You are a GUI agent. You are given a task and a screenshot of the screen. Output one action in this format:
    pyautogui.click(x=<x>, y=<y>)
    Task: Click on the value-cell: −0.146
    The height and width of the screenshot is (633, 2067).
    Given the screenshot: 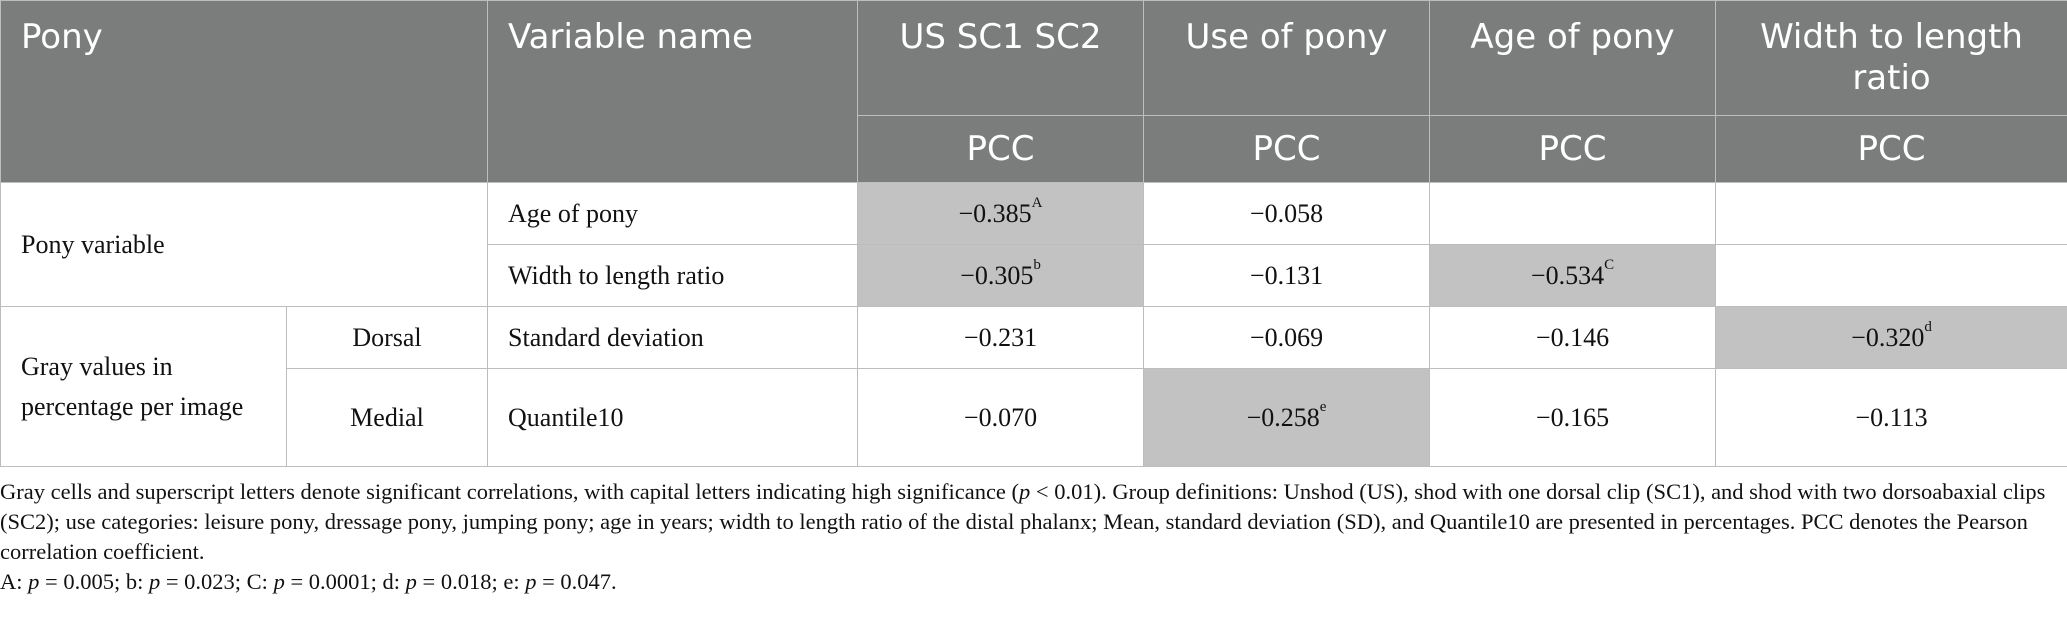 What is the action you would take?
    pyautogui.click(x=1573, y=337)
    